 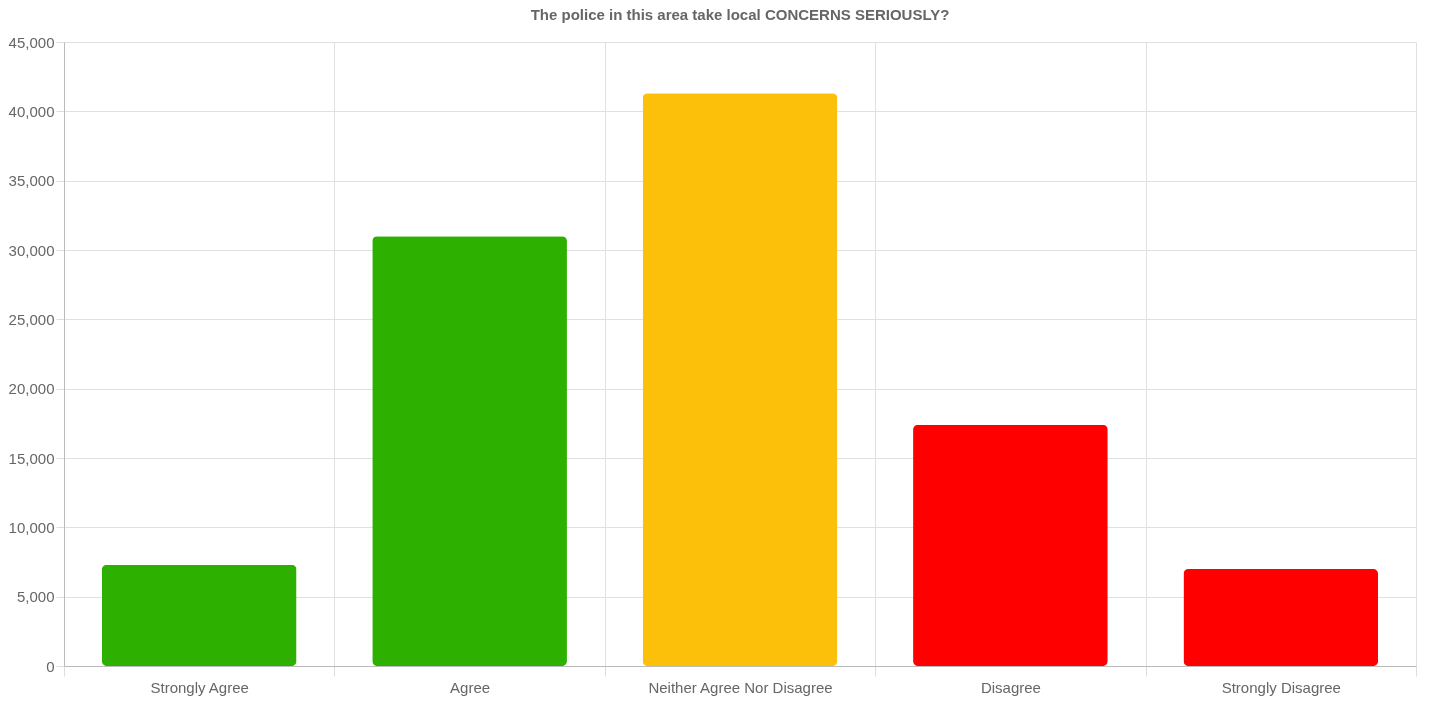 I want to click on y-tick-label: 25,000, so click(x=31, y=319).